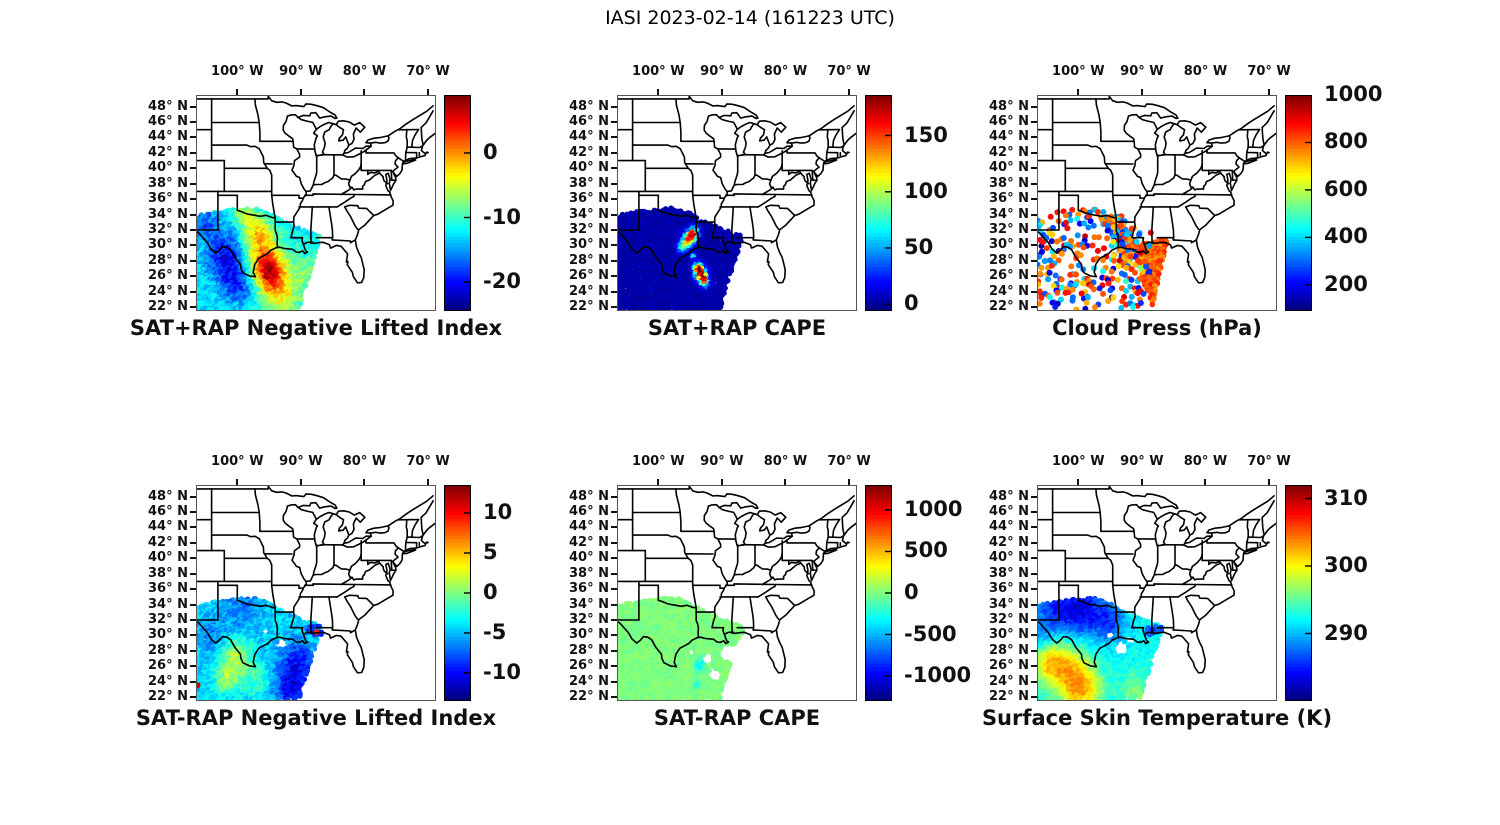 Image resolution: width=1500 pixels, height=825 pixels. Describe the element at coordinates (933, 508) in the screenshot. I see `colorbar-tick-label: 1000` at that location.